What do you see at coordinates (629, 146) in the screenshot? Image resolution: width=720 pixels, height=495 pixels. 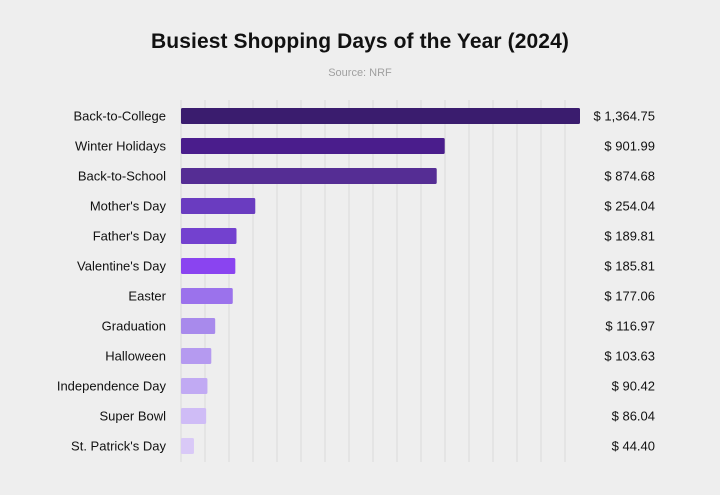 I see `value-label: $ 901.99` at bounding box center [629, 146].